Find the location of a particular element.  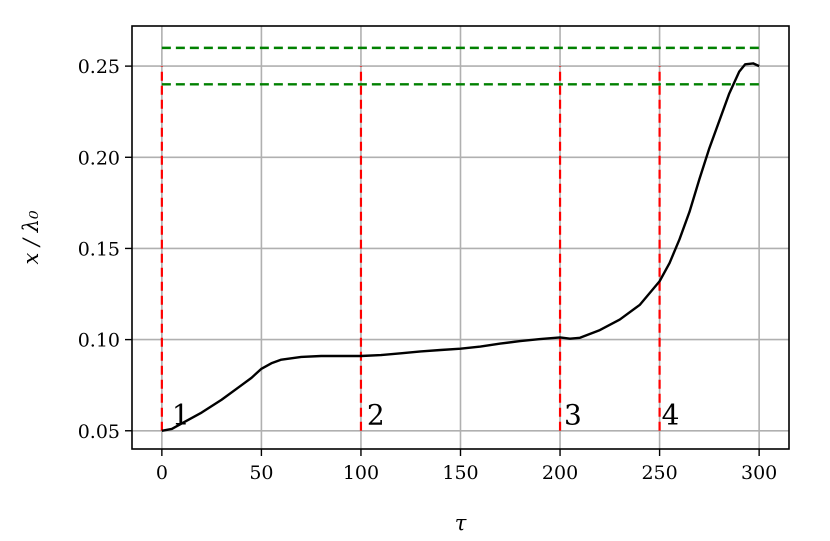

y-tick-label: 0.15 is located at coordinates (99, 249).